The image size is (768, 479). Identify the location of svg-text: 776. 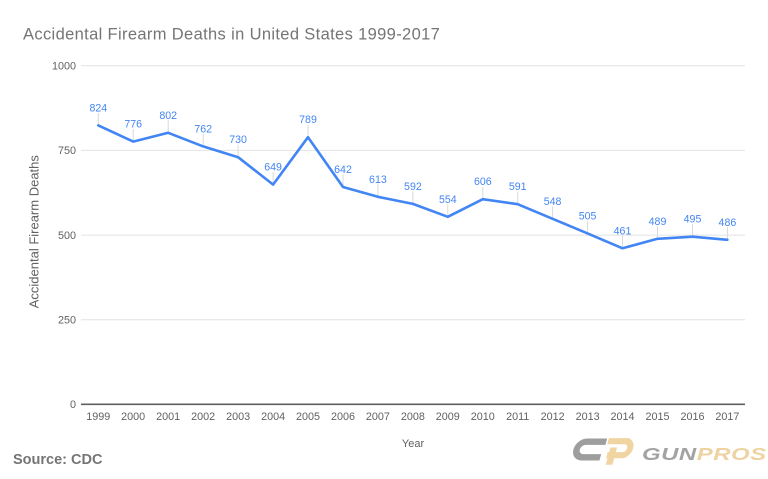
(133, 125).